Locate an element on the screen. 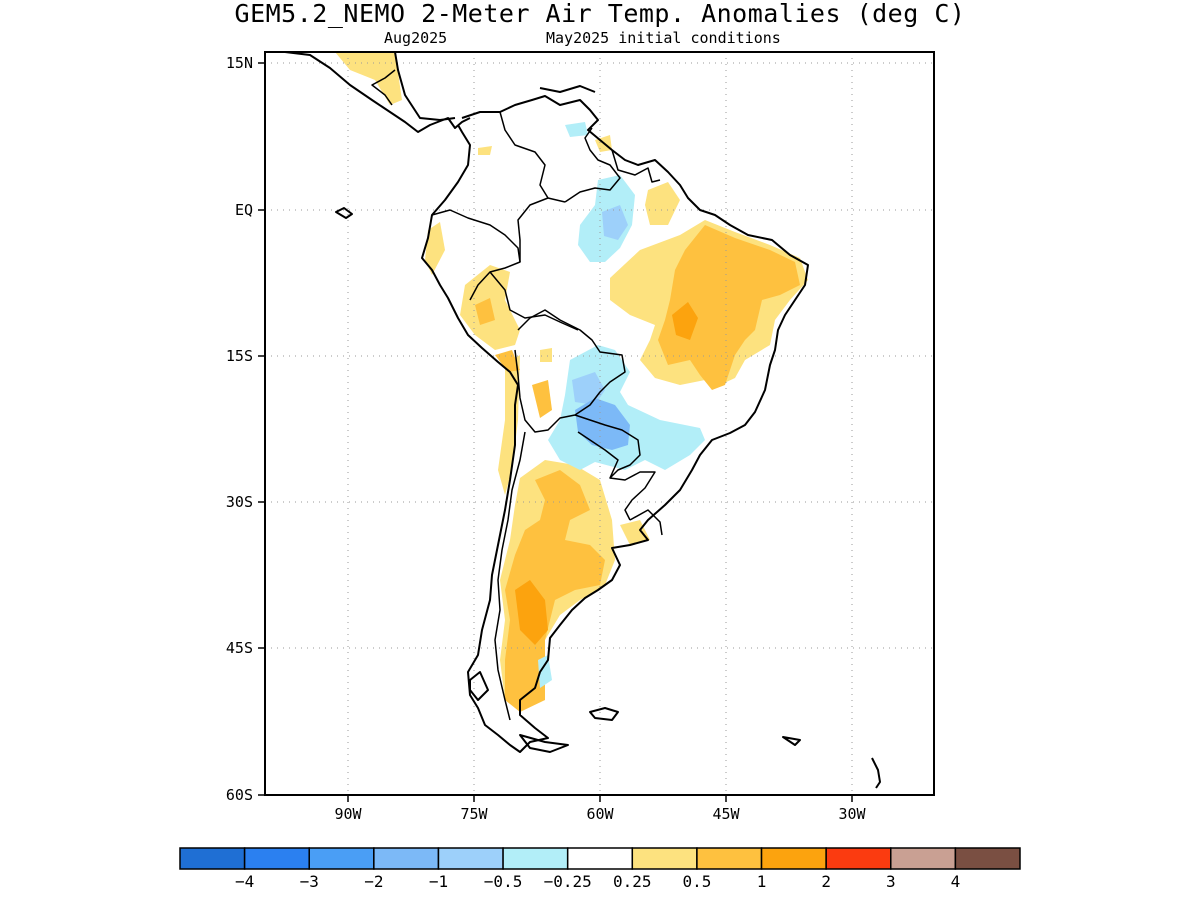  south-sandwich is located at coordinates (876, 773).